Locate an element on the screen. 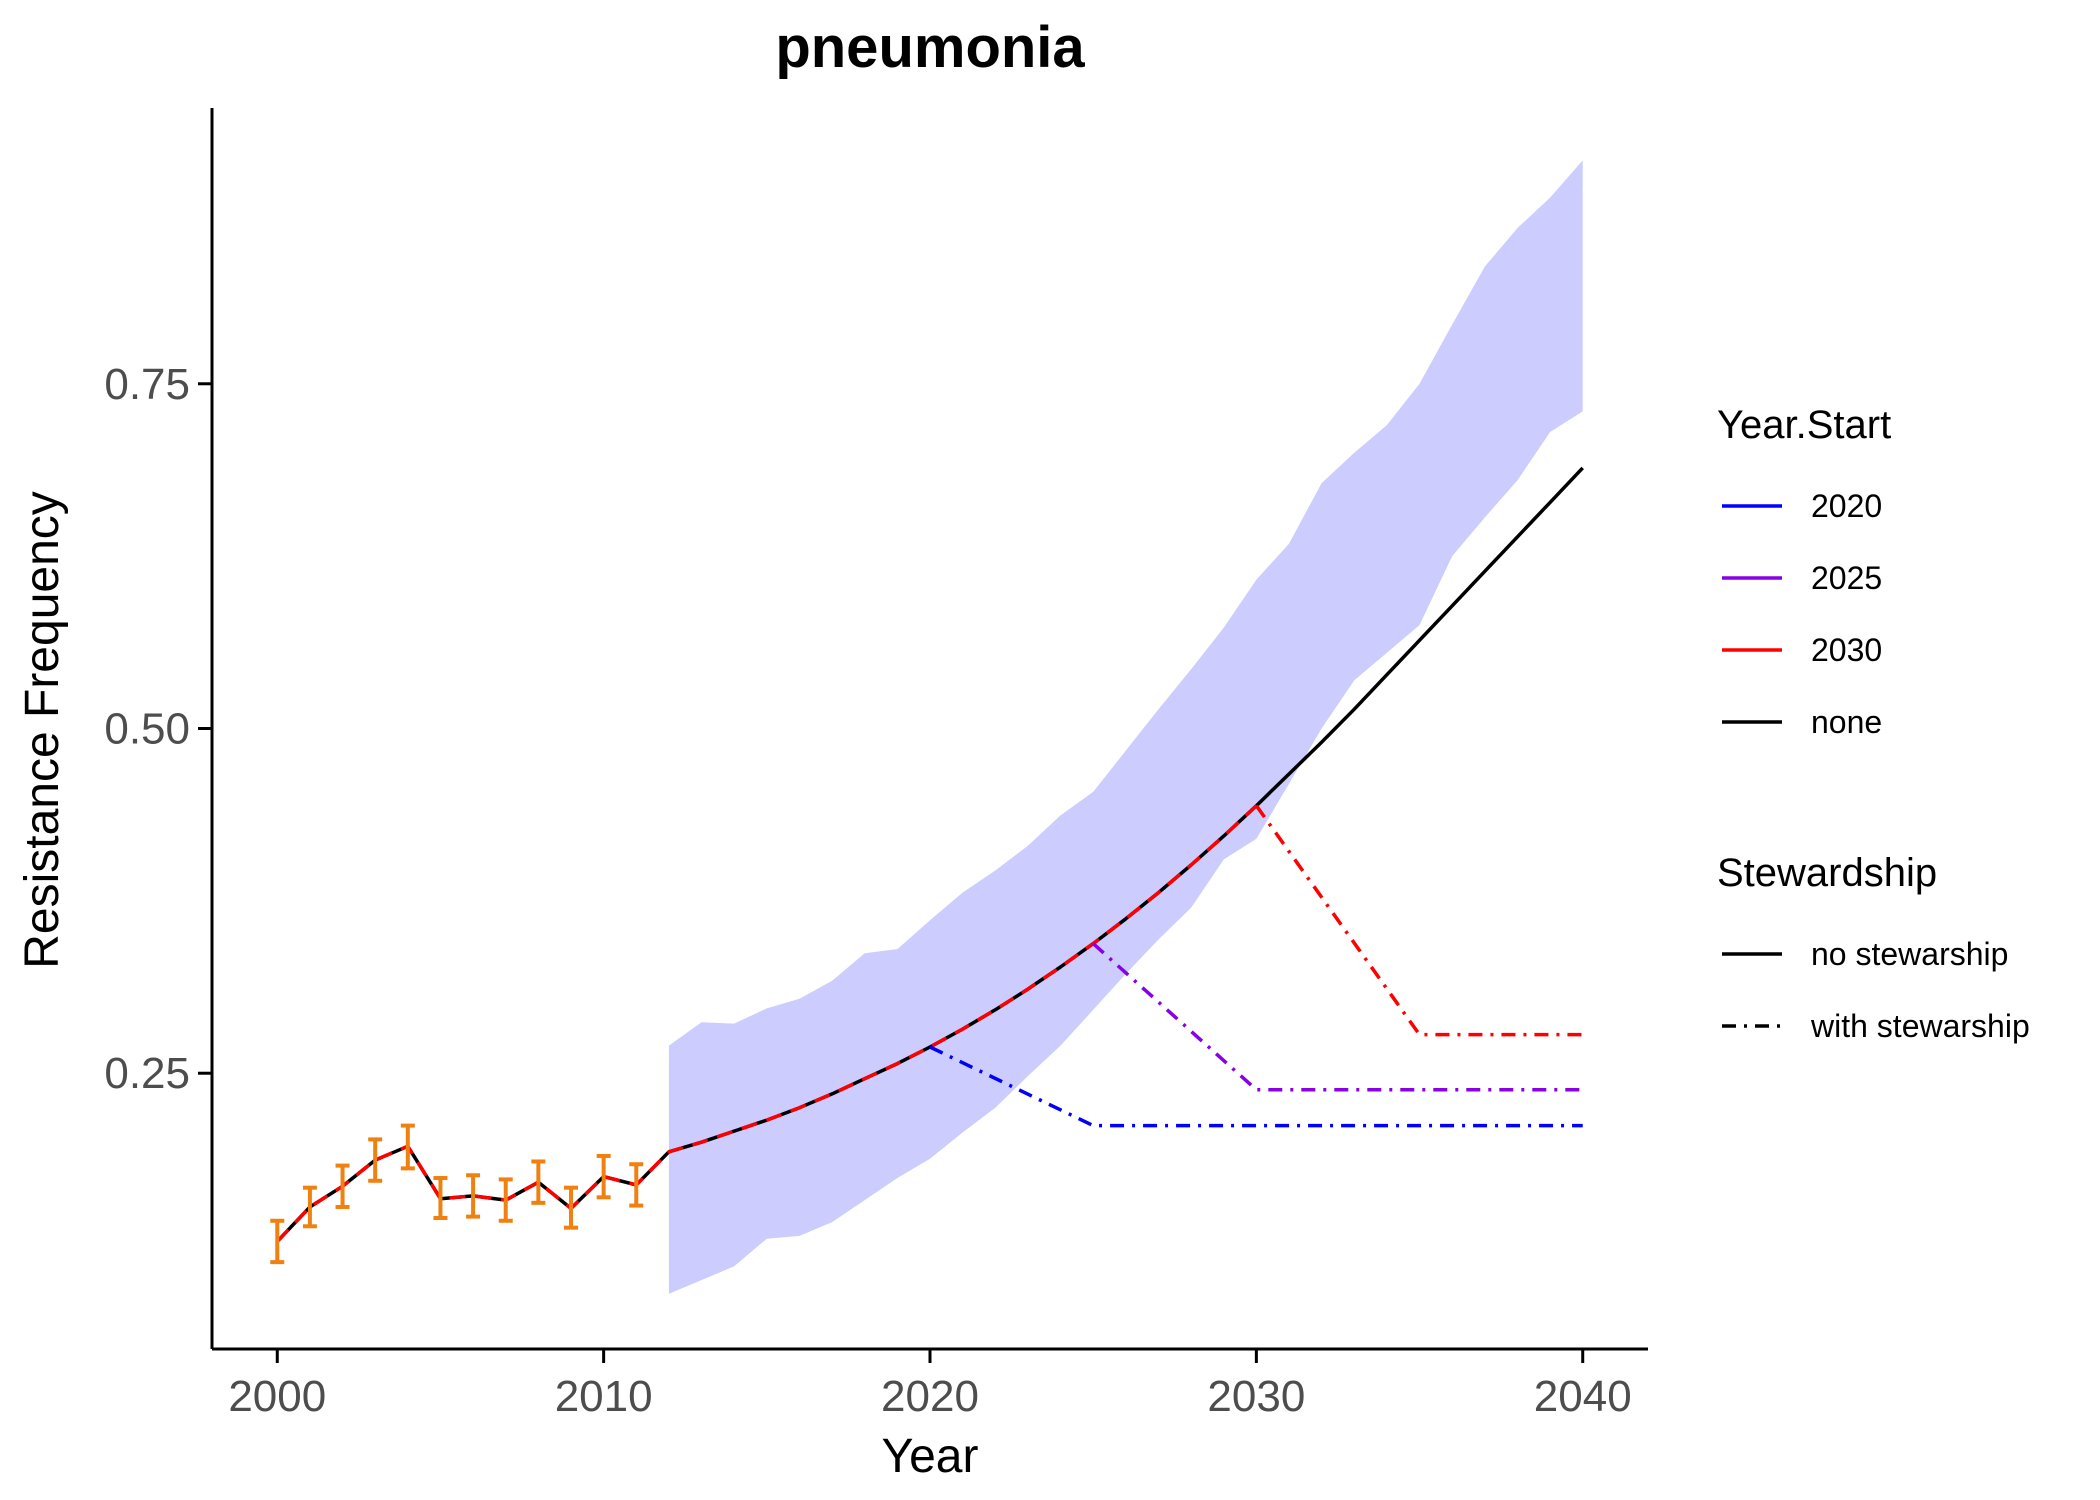 The width and height of the screenshot is (2100, 1500). y-axis: 0.25 0.50 0.75 Resistance Frequency is located at coordinates (115, 728).